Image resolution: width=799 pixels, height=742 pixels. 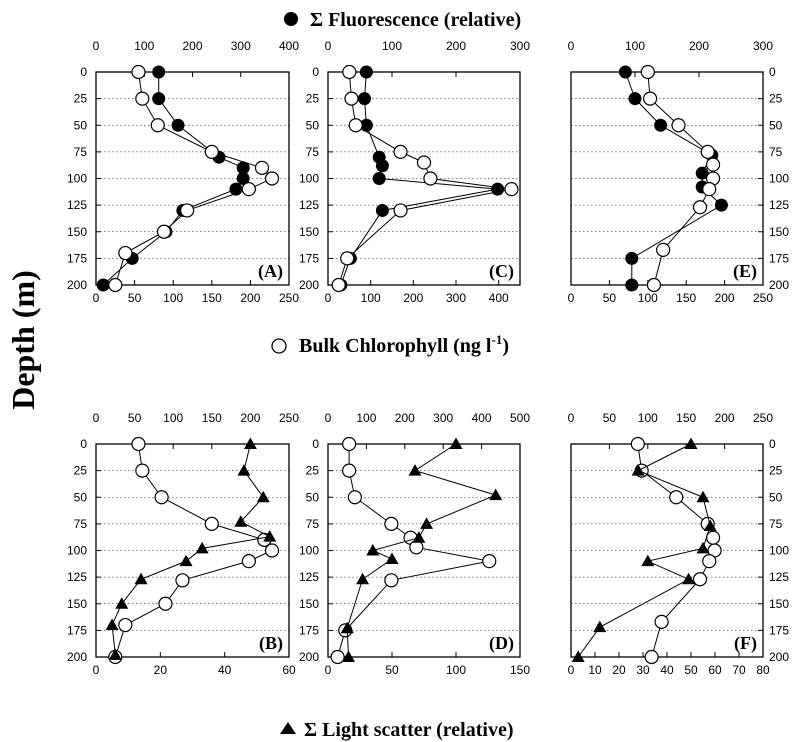 What do you see at coordinates (279, 346) in the screenshot?
I see `open-circle-icon` at bounding box center [279, 346].